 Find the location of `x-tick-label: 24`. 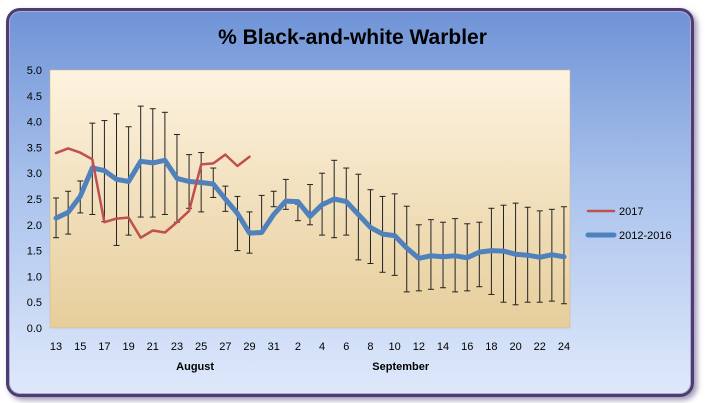

x-tick-label: 24 is located at coordinates (564, 347).